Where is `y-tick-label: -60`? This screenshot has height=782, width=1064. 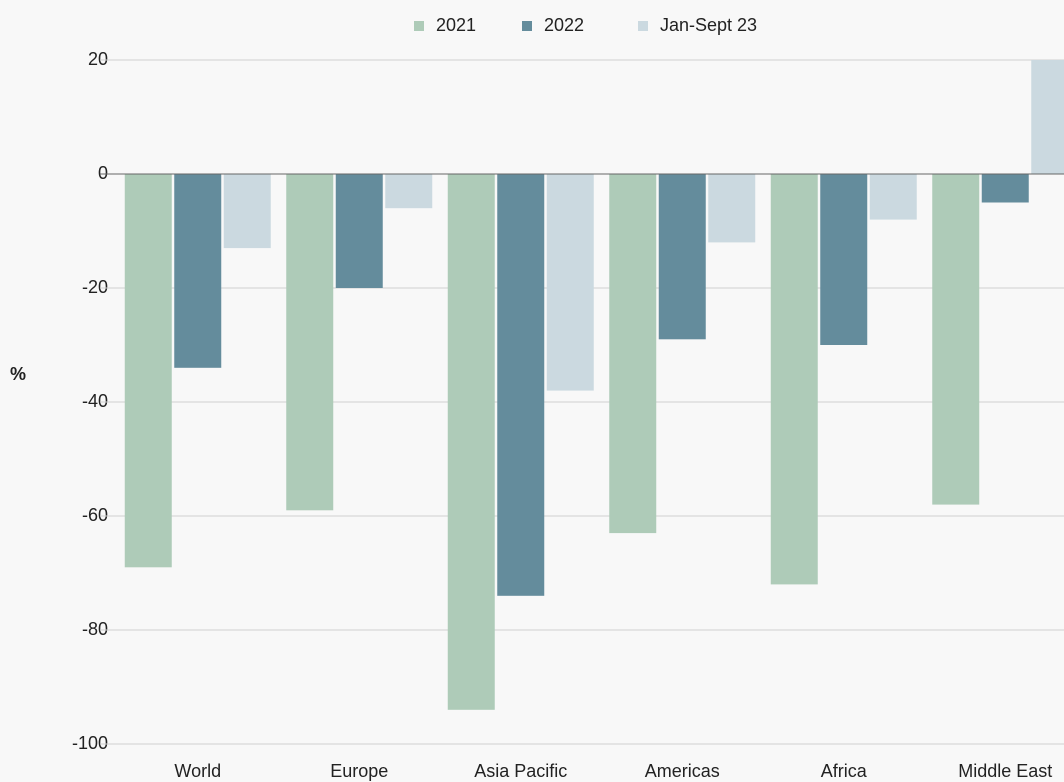
y-tick-label: -60 is located at coordinates (95, 515).